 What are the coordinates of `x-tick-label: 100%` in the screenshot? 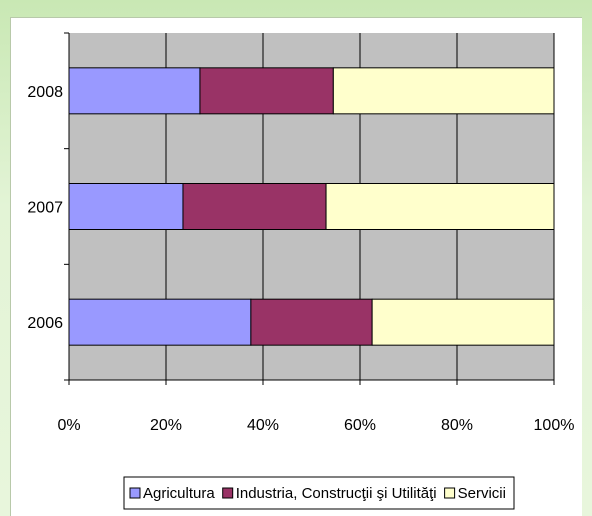 It's located at (554, 425).